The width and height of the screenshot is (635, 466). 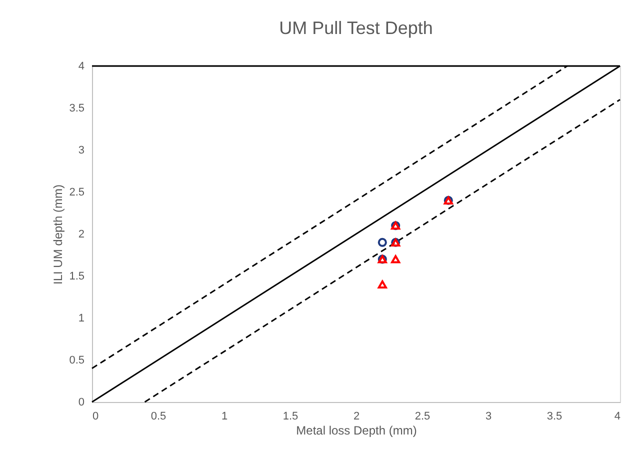 What do you see at coordinates (356, 416) in the screenshot?
I see `x-tick-label: 2` at bounding box center [356, 416].